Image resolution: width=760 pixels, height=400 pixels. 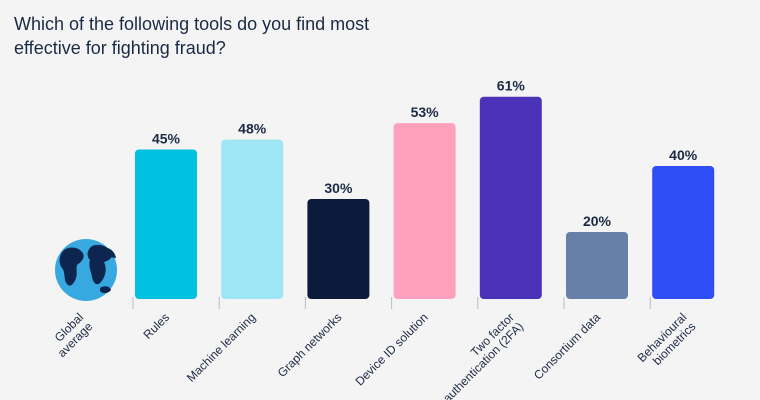 I want to click on globe-land-australia, so click(x=105, y=290).